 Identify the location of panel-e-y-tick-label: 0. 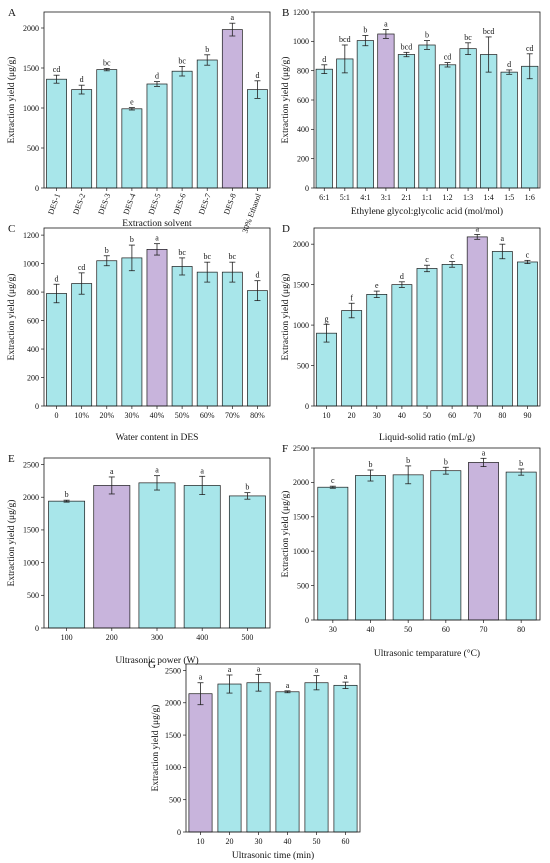
(37, 628).